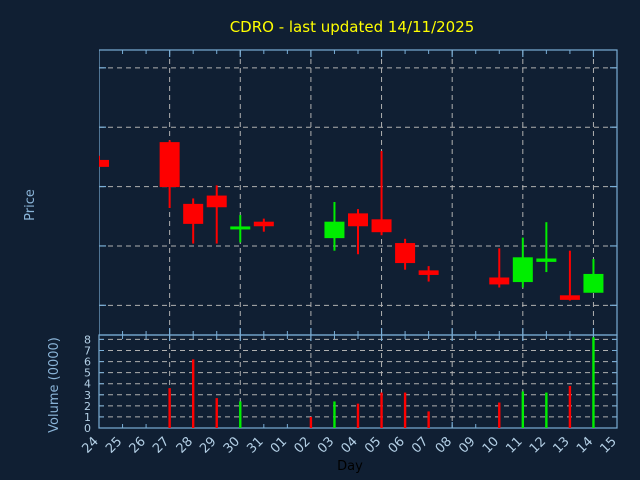 The width and height of the screenshot is (640, 480). Describe the element at coordinates (54, 385) in the screenshot. I see `volume-axis-label: Volume (0000)` at that location.